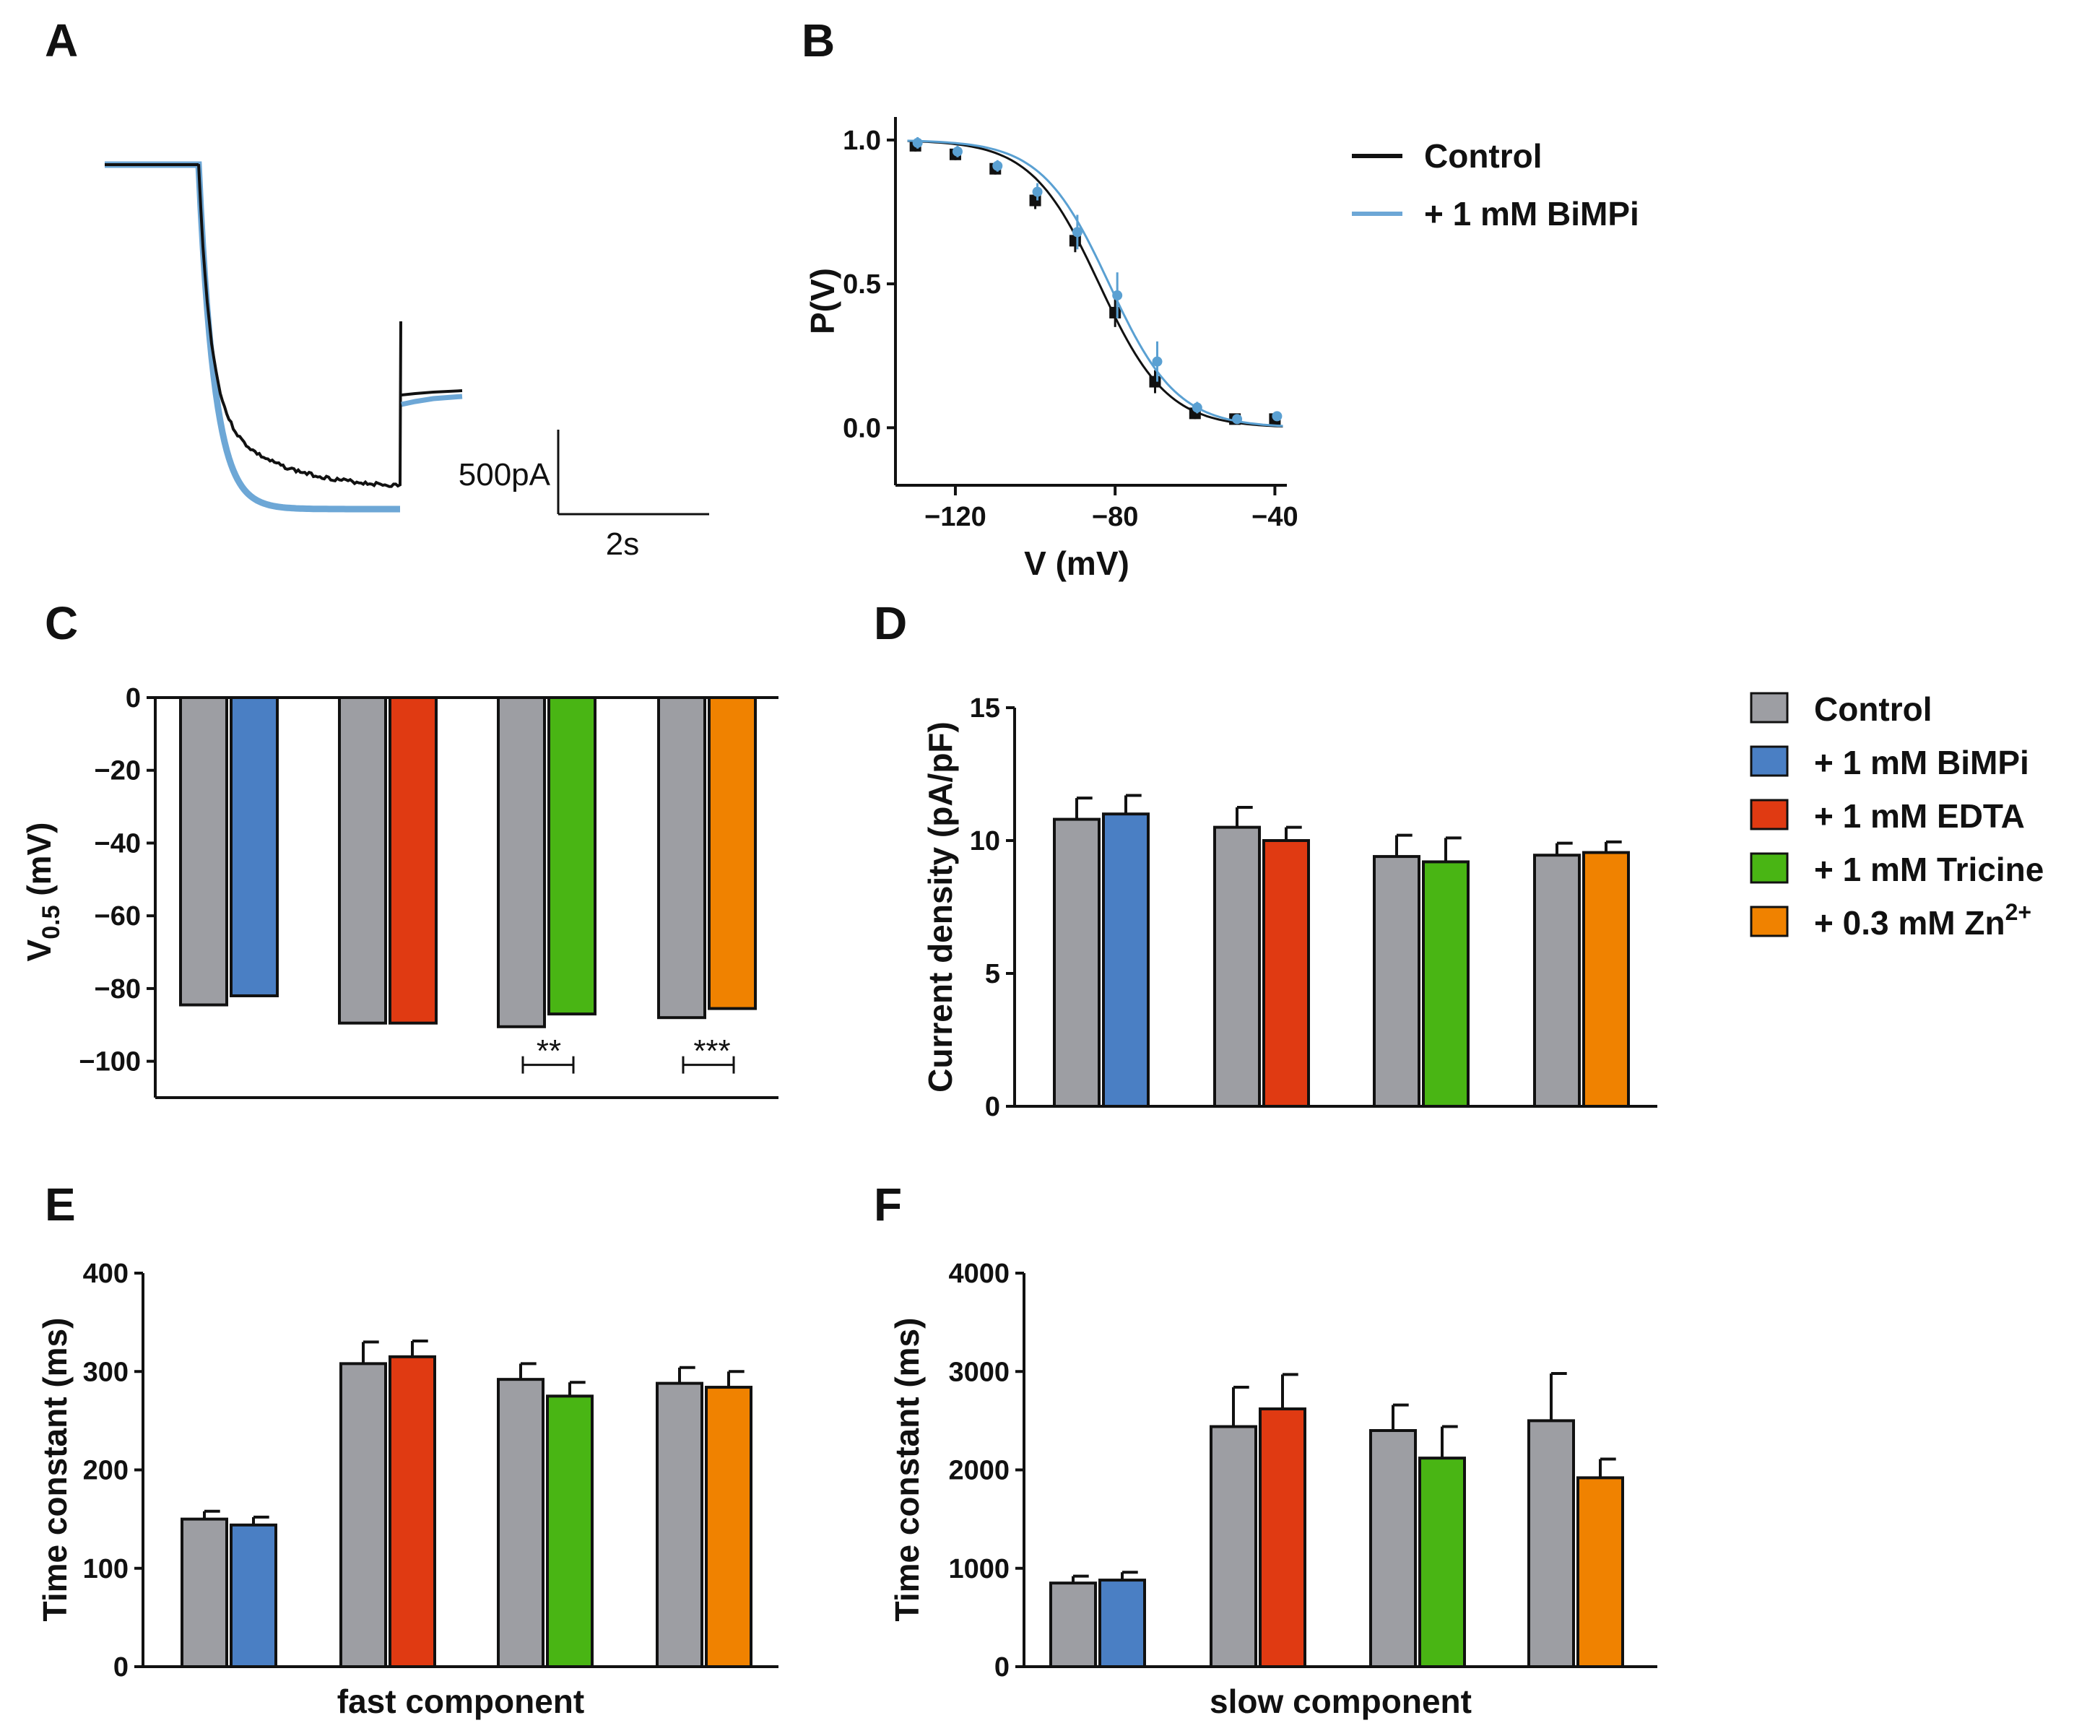  Describe the element at coordinates (55, 1470) in the screenshot. I see `e-y-axis-label: Time constant (ms)` at that location.